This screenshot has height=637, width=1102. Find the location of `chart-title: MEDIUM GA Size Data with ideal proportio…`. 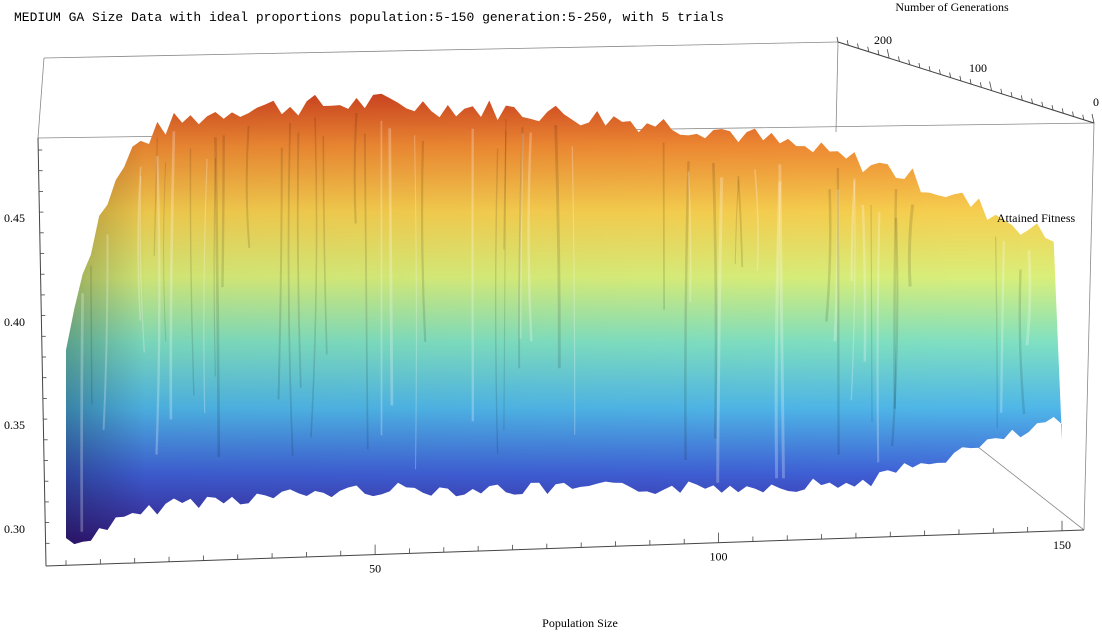

chart-title: MEDIUM GA Size Data with ideal proportio… is located at coordinates (369, 17).